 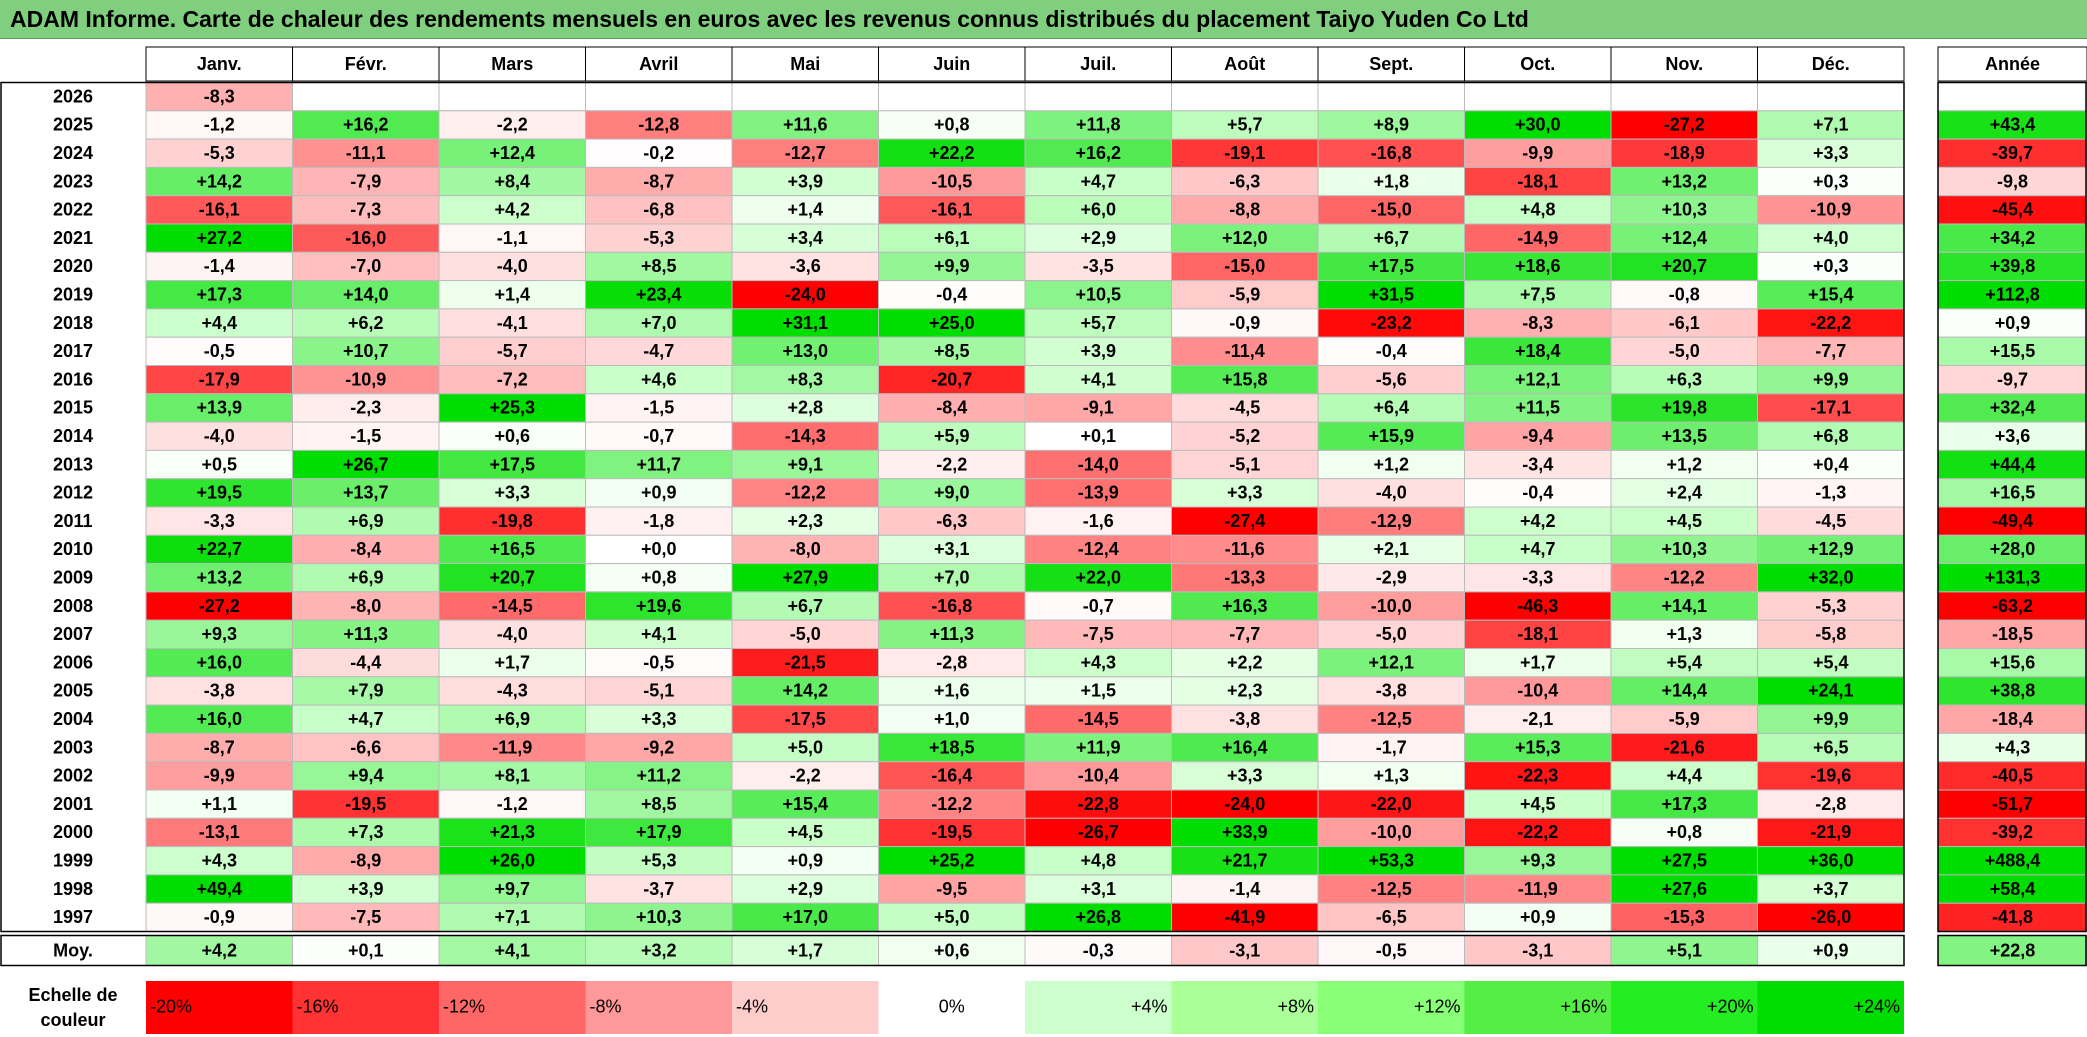 What do you see at coordinates (73, 606) in the screenshot?
I see `row-year-label: 2008` at bounding box center [73, 606].